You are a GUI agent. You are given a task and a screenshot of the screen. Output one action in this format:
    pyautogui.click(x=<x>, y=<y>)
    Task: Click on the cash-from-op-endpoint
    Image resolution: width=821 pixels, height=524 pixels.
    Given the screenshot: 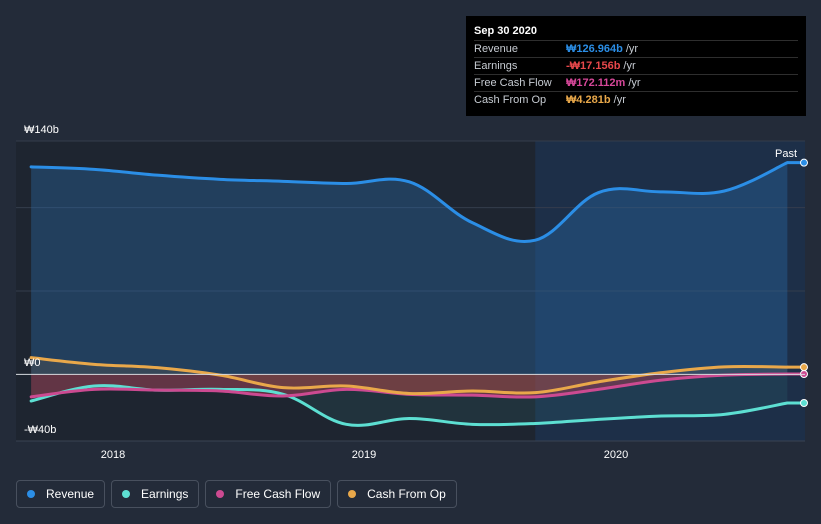 What is the action you would take?
    pyautogui.click(x=804, y=367)
    